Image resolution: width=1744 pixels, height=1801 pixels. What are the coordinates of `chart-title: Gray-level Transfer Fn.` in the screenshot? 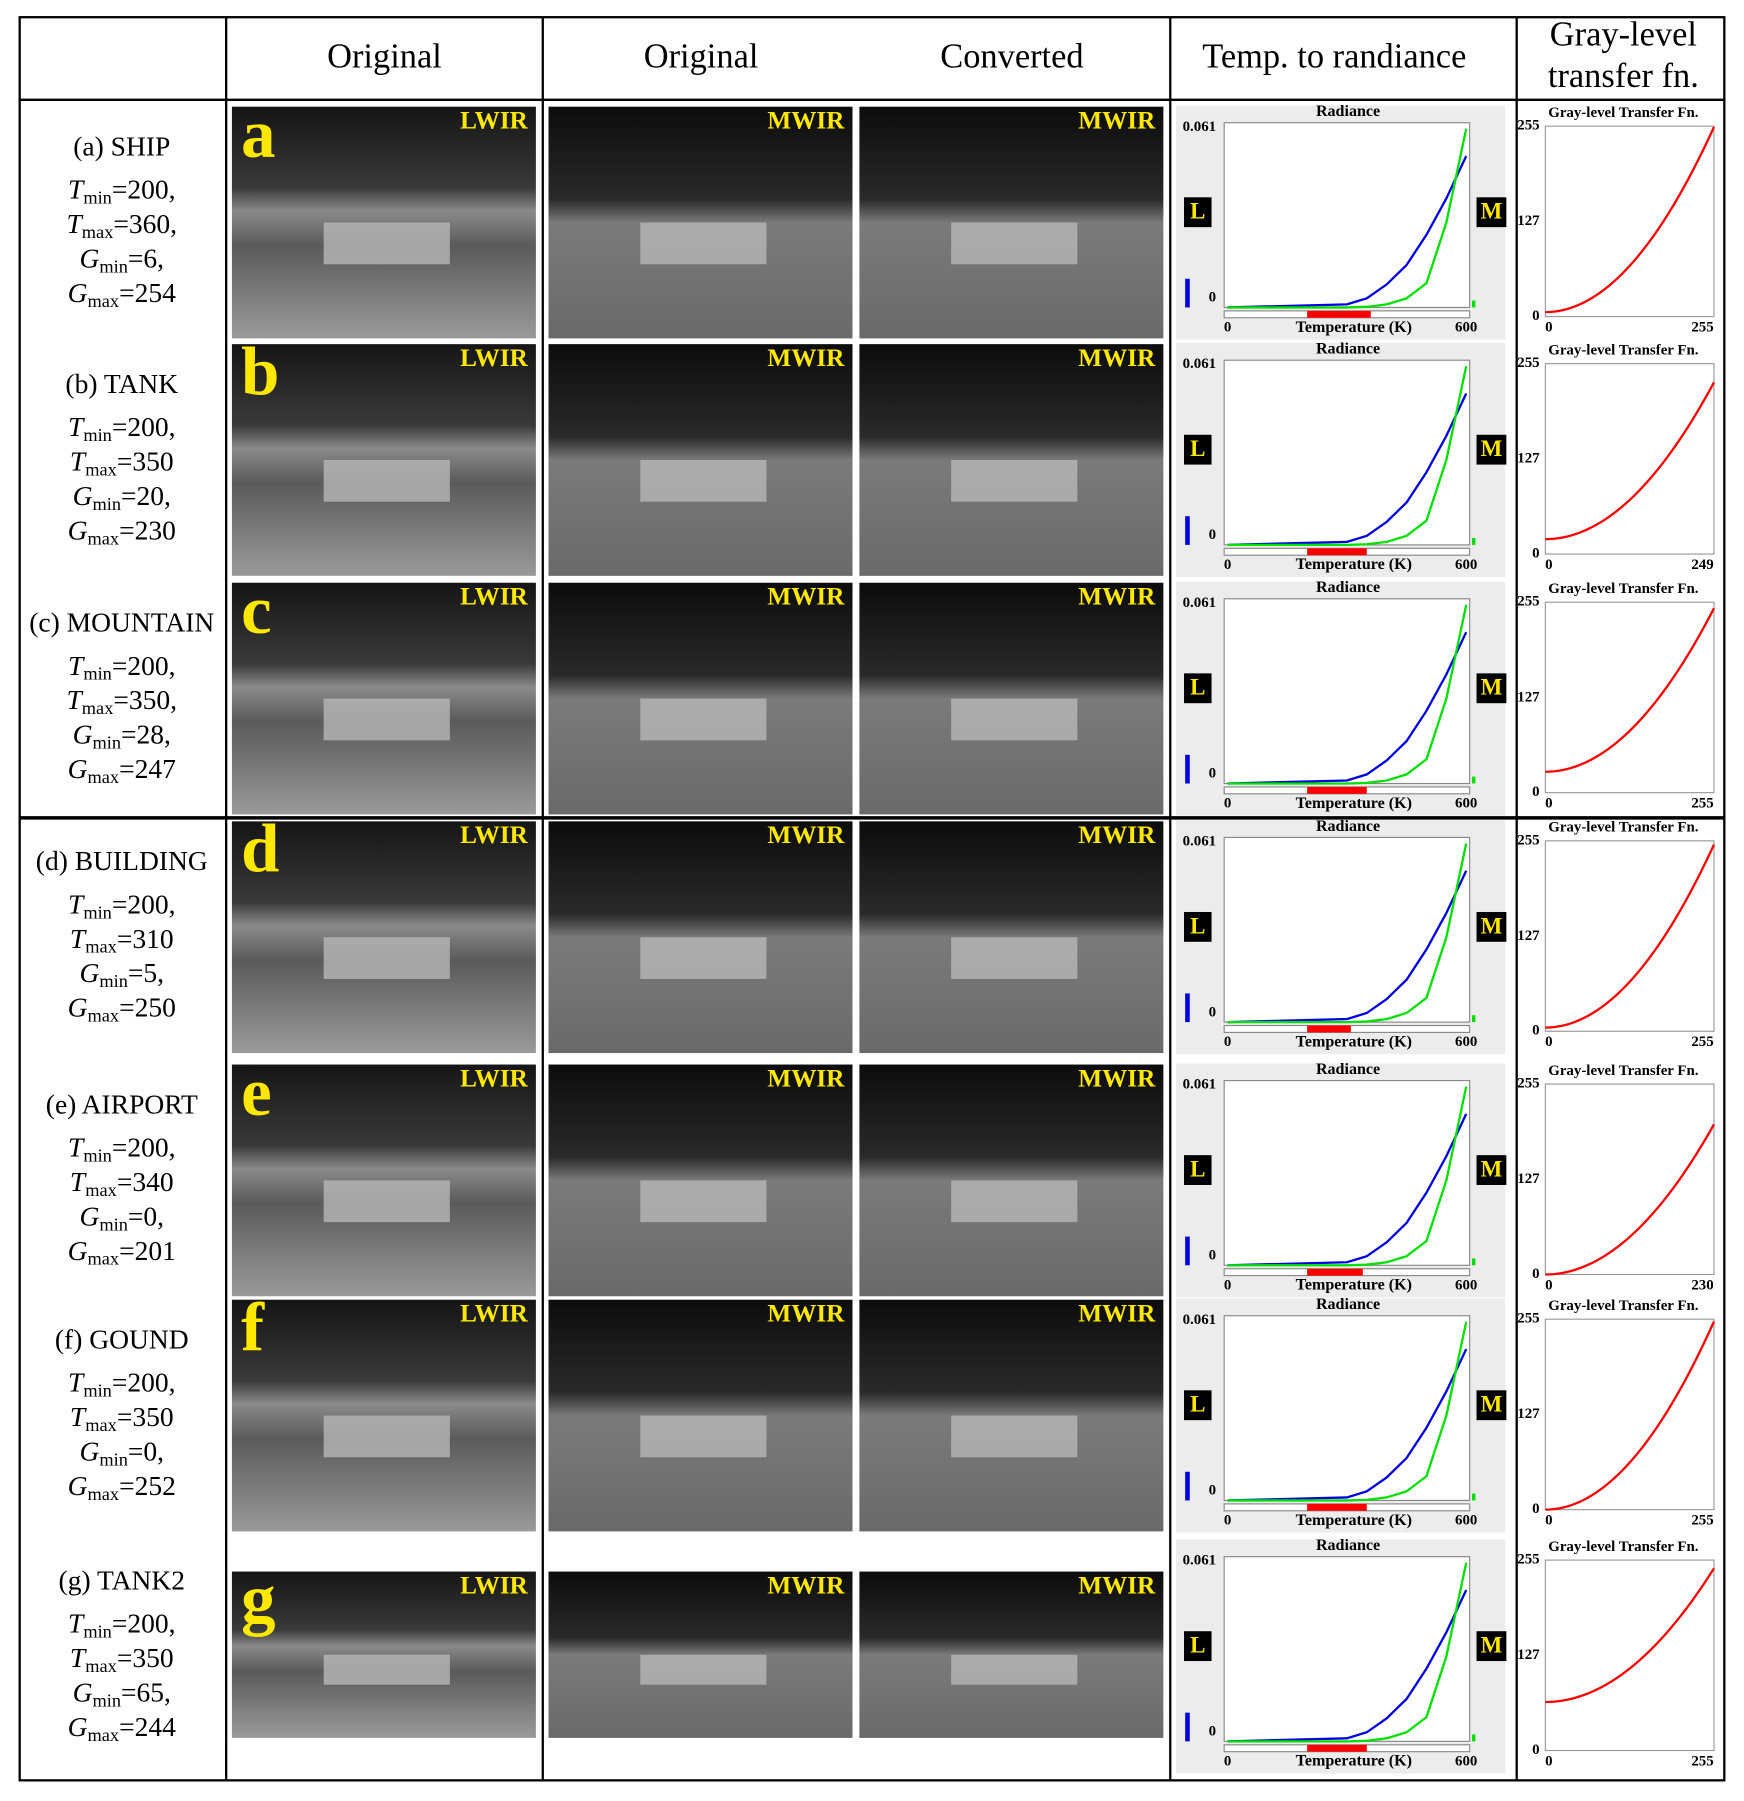 It's located at (1623, 350).